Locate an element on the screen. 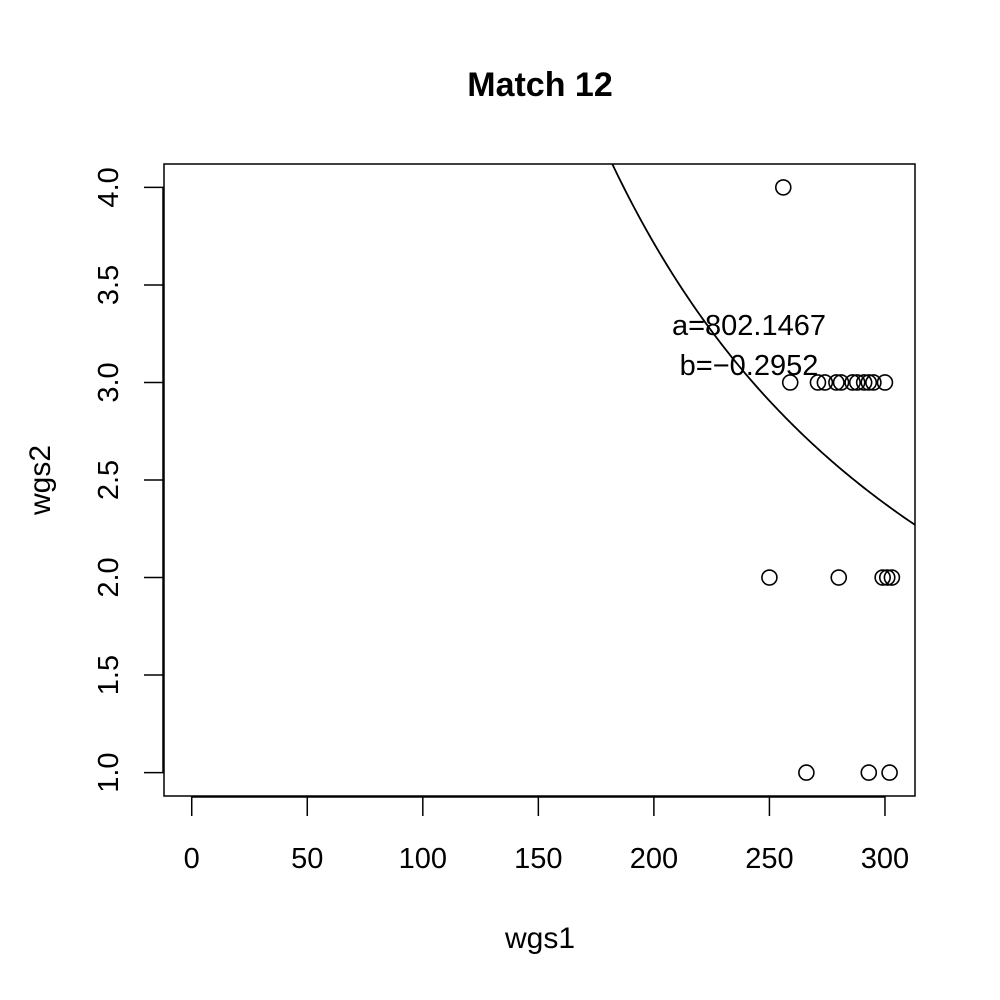 The width and height of the screenshot is (1000, 1000). annotation-b: b=−0.2952 is located at coordinates (749, 366).